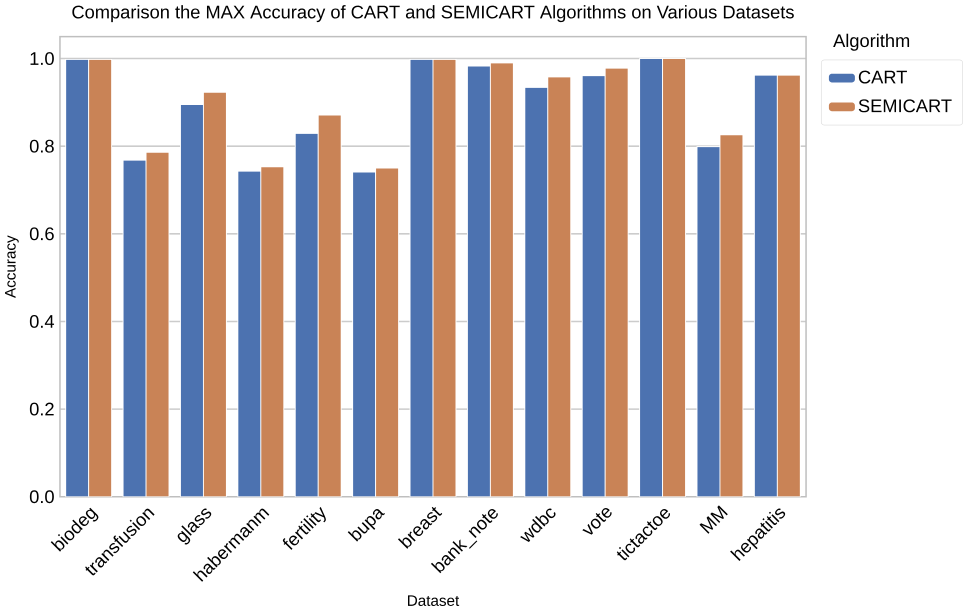  What do you see at coordinates (42, 58) in the screenshot?
I see `y-tick-label: 1.0` at bounding box center [42, 58].